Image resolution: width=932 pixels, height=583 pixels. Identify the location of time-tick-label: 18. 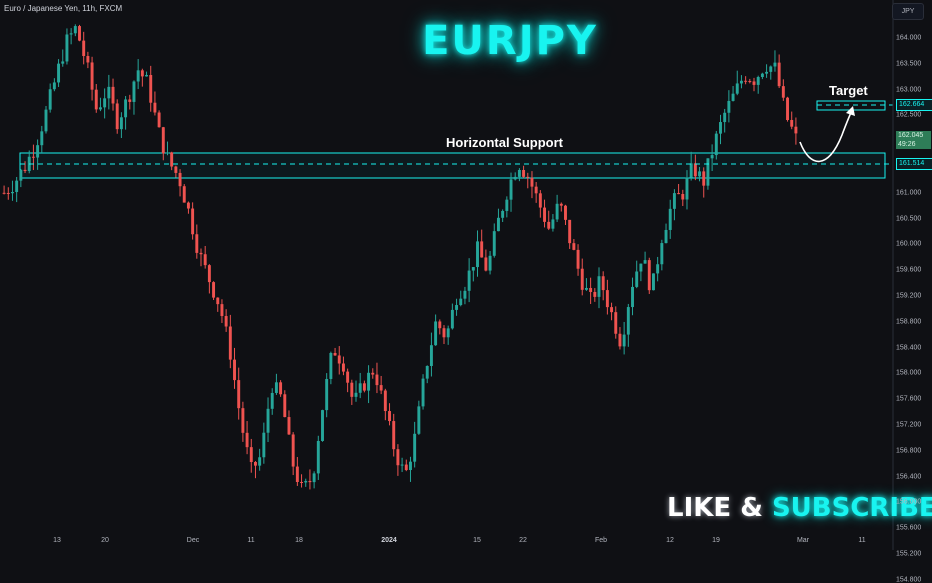
(299, 540).